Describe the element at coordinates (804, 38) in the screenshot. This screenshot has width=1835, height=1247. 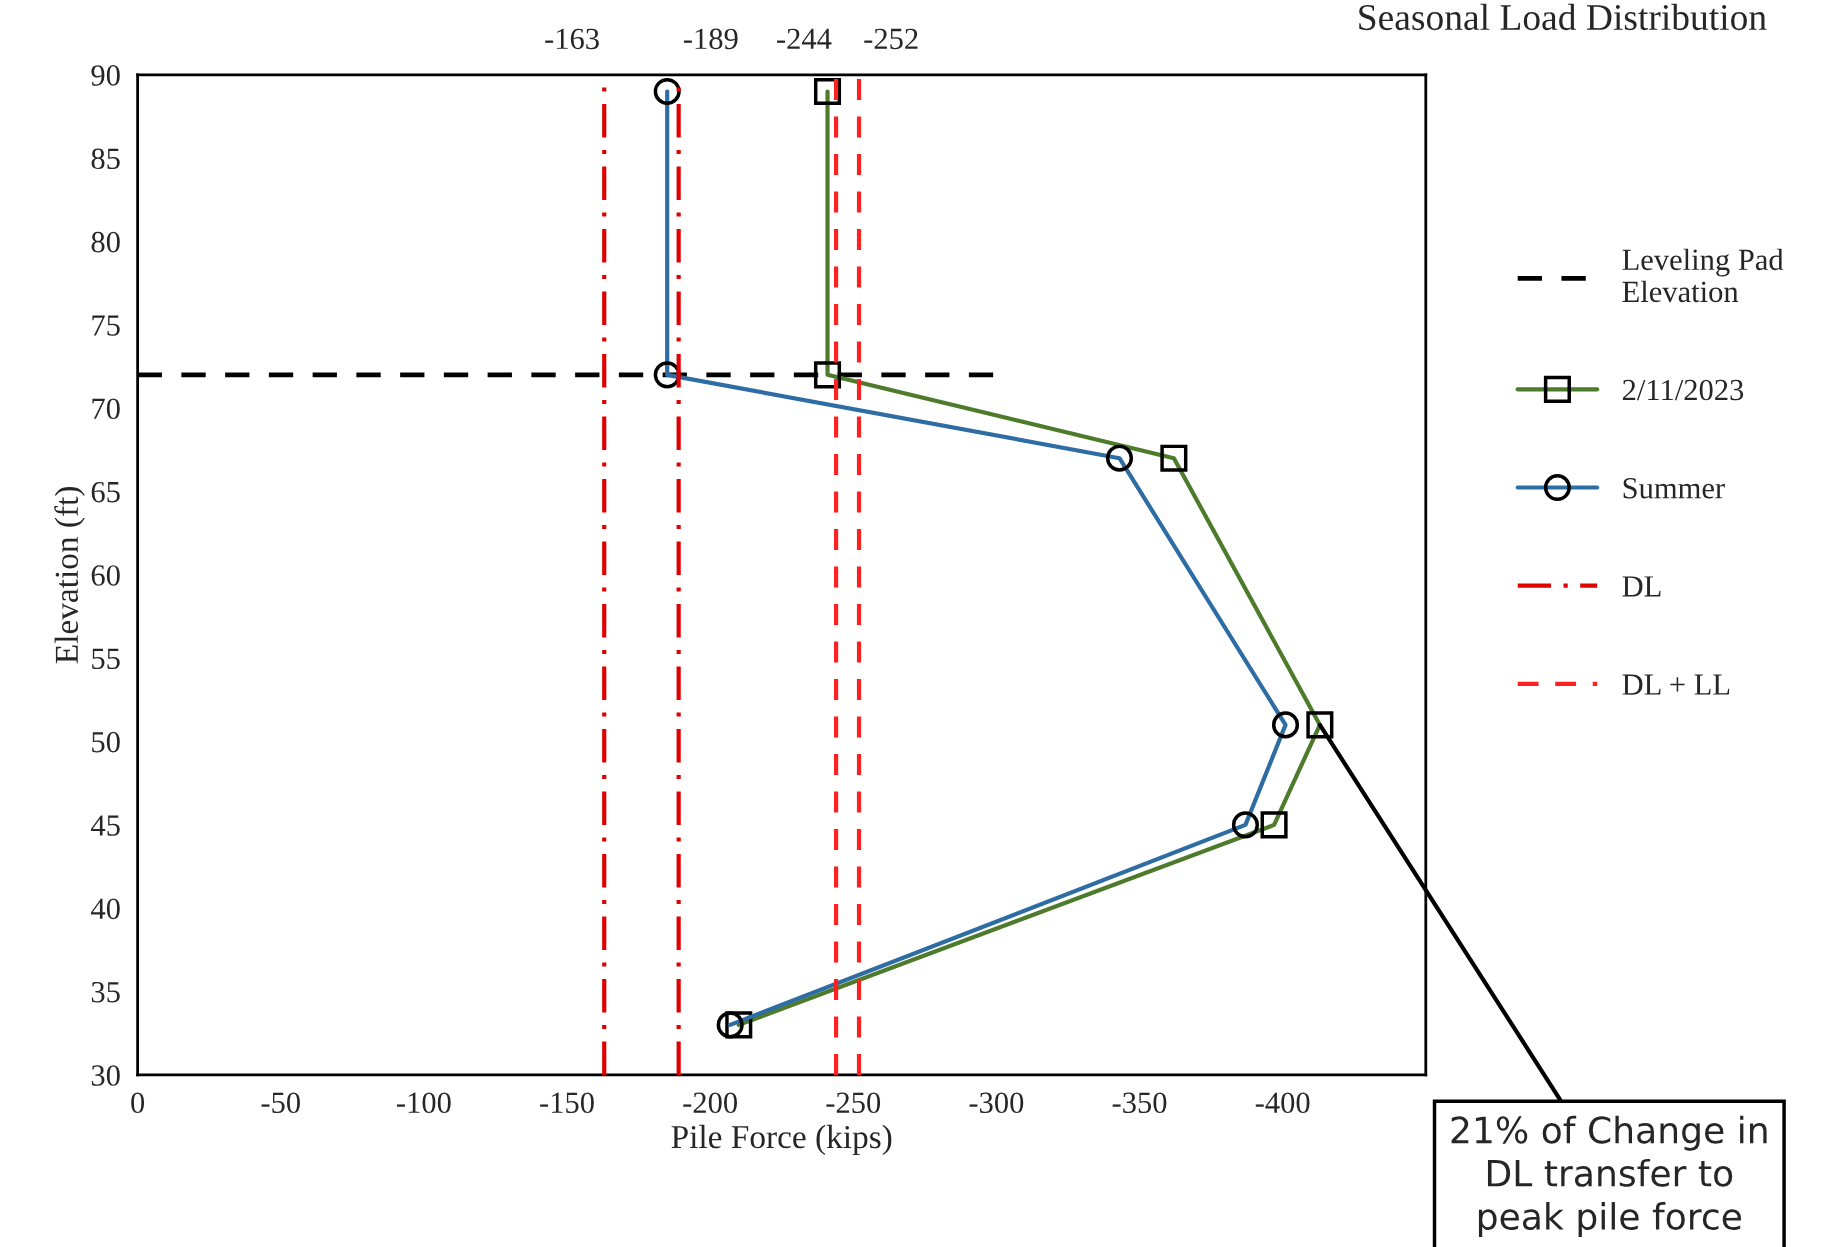
I see `annotation: -244` at that location.